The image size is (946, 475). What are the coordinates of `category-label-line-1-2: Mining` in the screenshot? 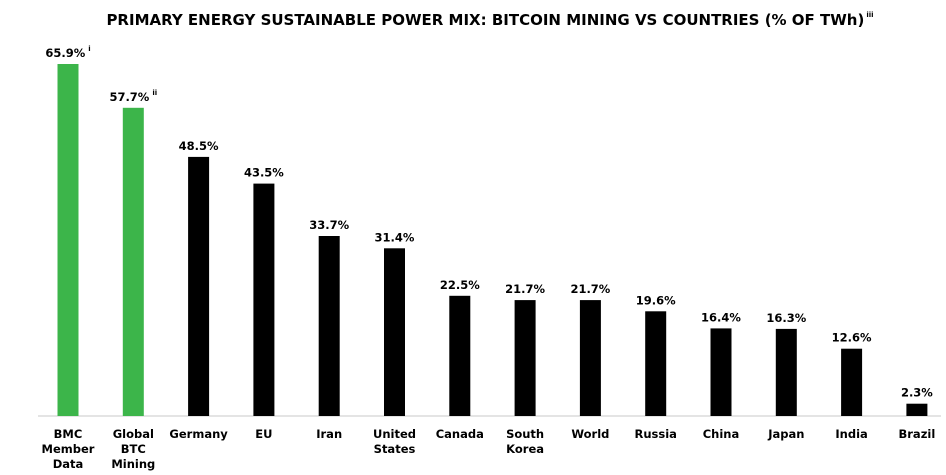 It's located at (133, 464).